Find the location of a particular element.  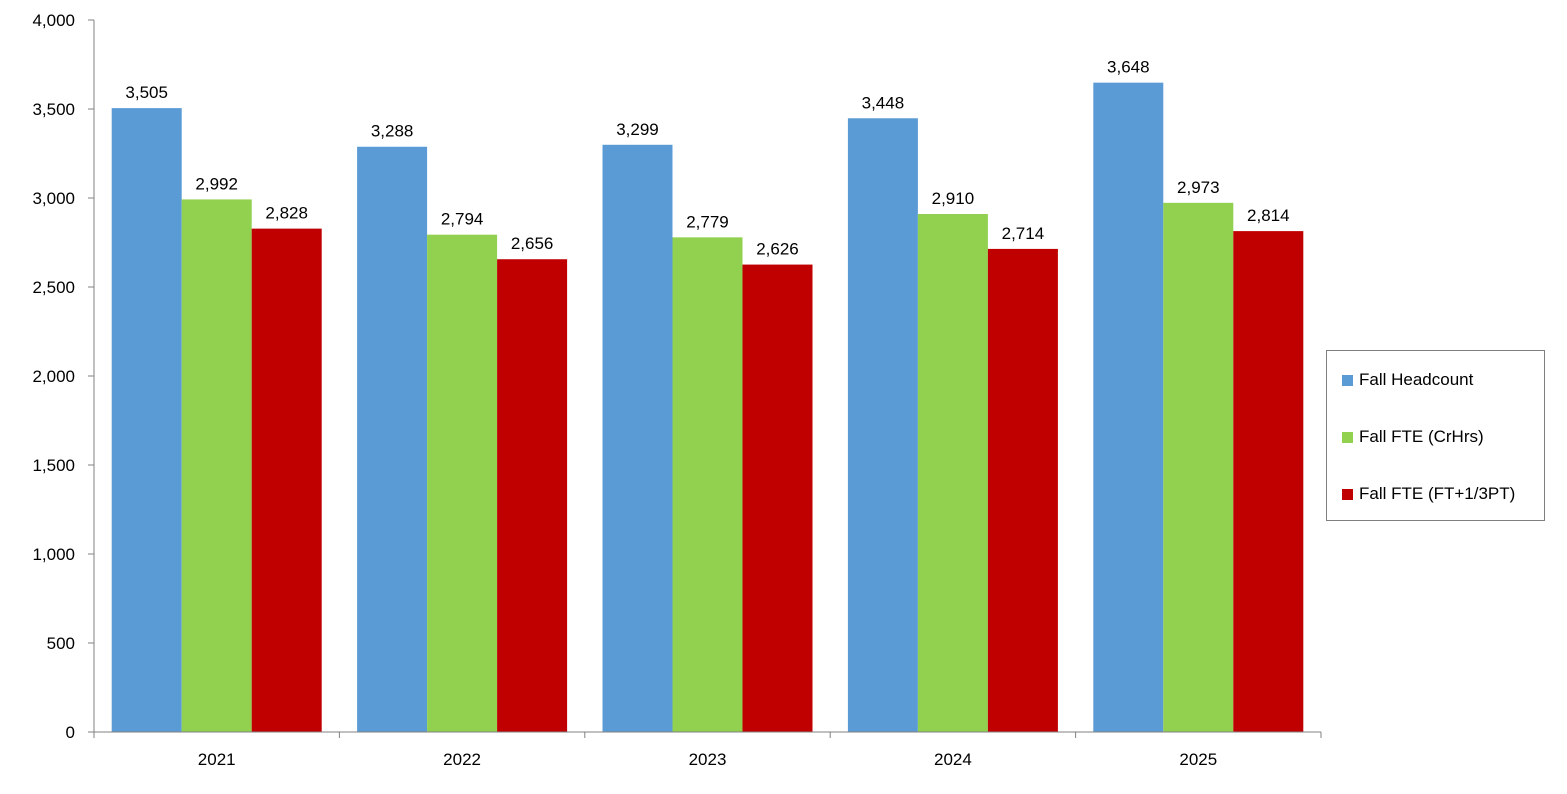

x-tick-label-2025: 2025 is located at coordinates (1198, 759).